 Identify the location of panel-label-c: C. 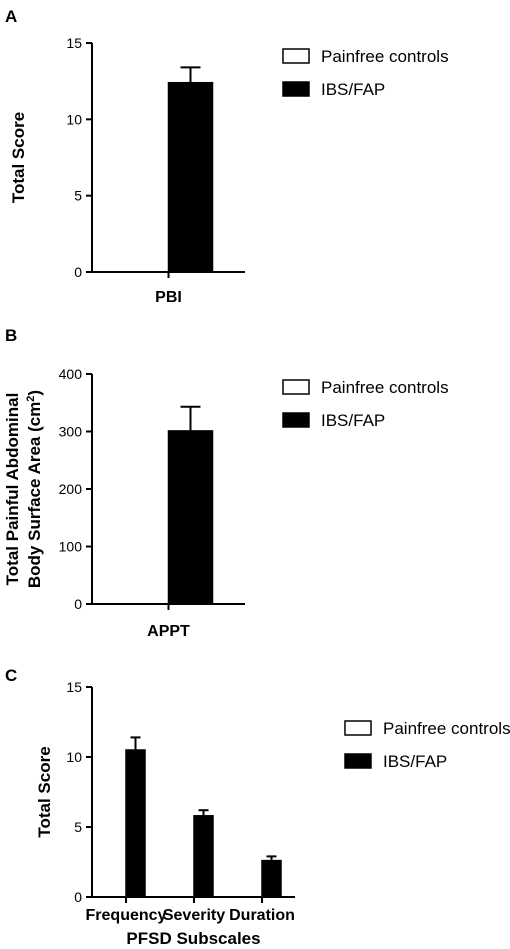
(11, 675).